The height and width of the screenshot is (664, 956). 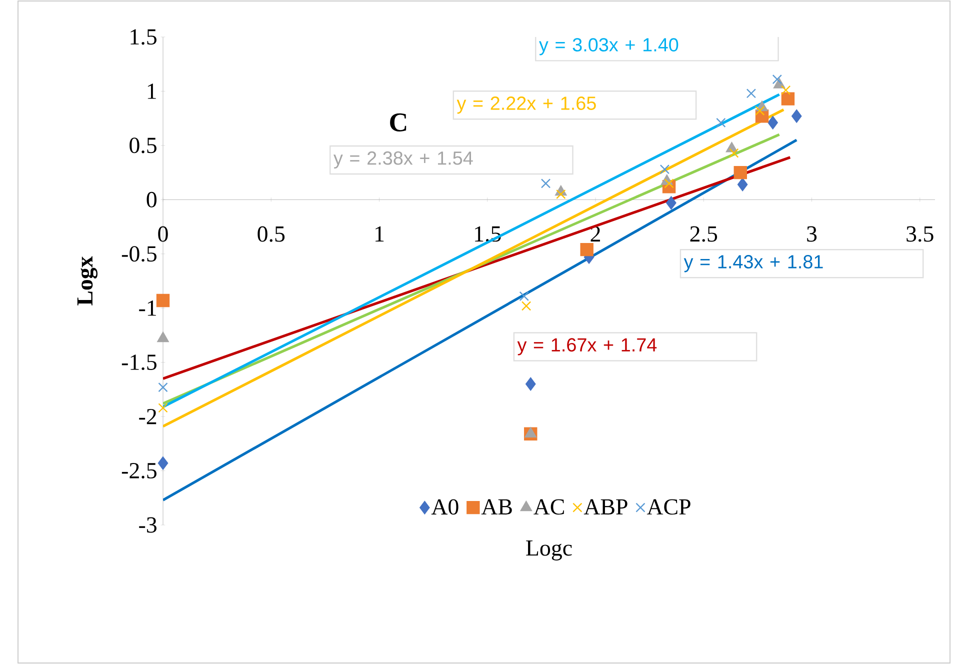 I want to click on legend-label: ACP, so click(x=668, y=507).